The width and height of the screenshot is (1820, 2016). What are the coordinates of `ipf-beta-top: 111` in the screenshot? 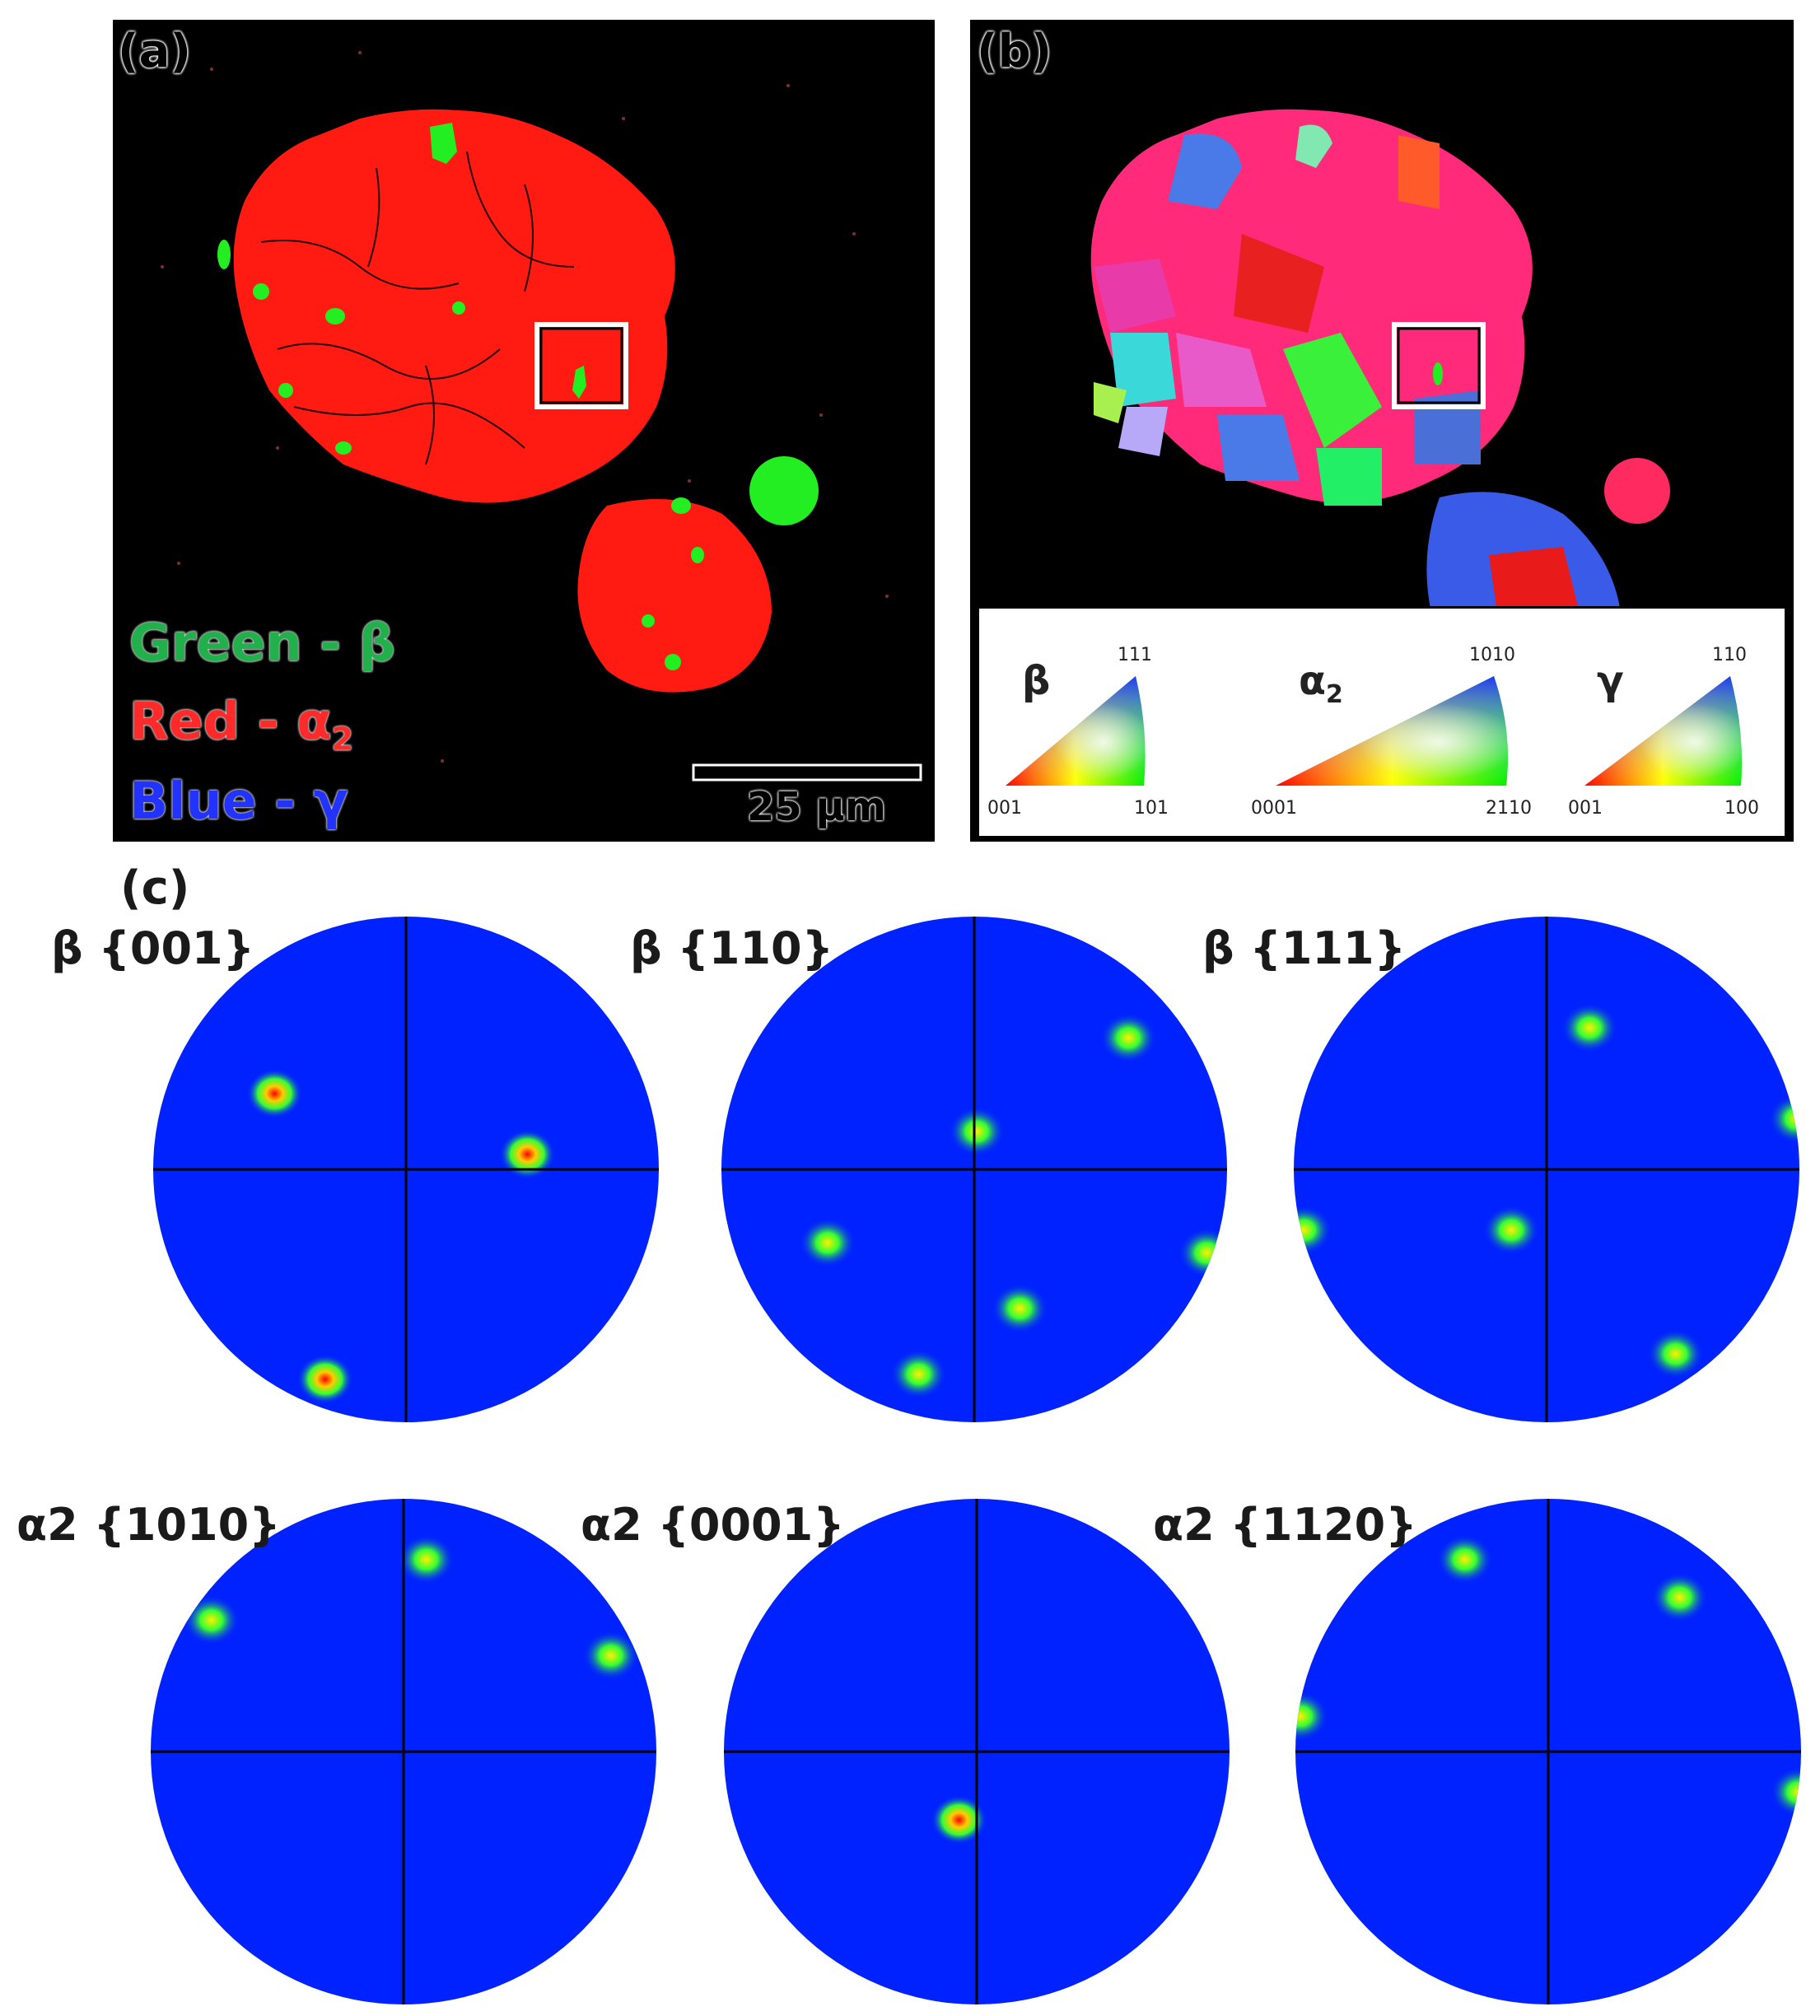 It's located at (1135, 655).